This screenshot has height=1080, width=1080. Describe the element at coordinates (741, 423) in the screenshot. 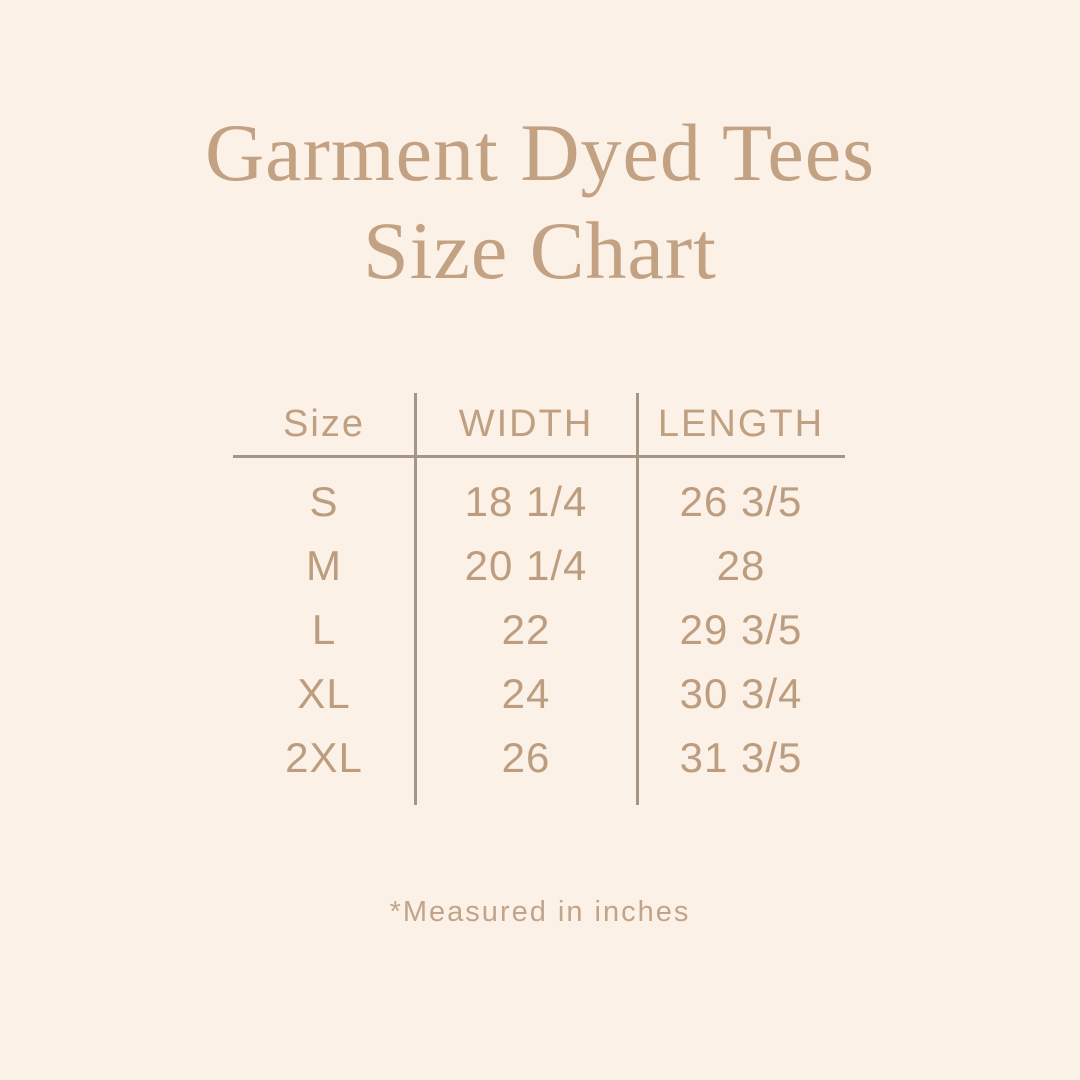

I see `column-header-length: LENGTH` at that location.